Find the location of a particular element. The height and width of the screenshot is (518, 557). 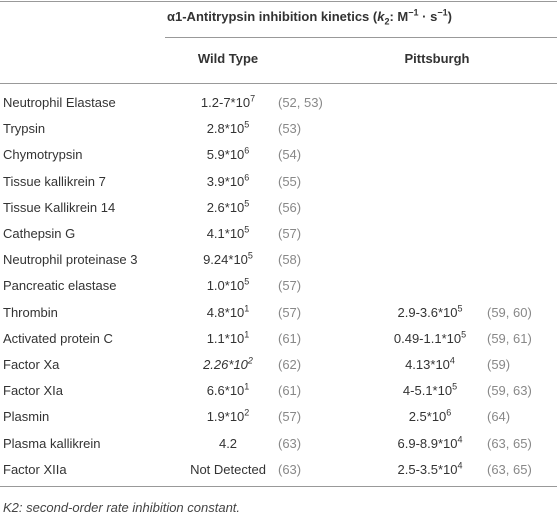

value-base: 2.6*10 is located at coordinates (225, 207).